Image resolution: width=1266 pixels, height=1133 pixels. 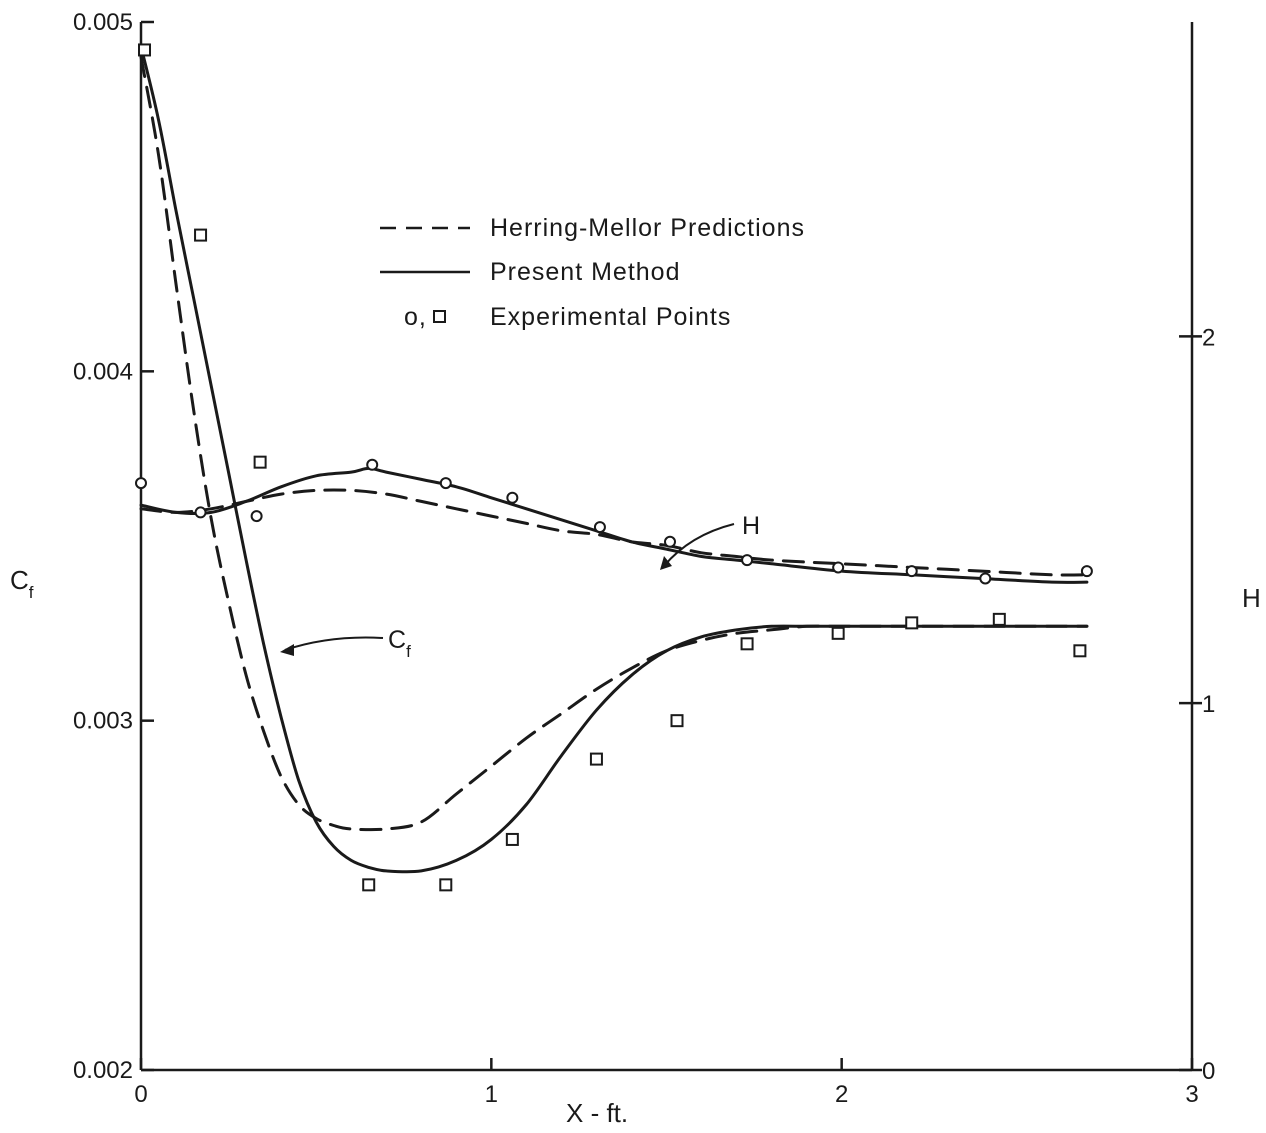 I want to click on legend-circle-symbol: o,, so click(x=415, y=317).